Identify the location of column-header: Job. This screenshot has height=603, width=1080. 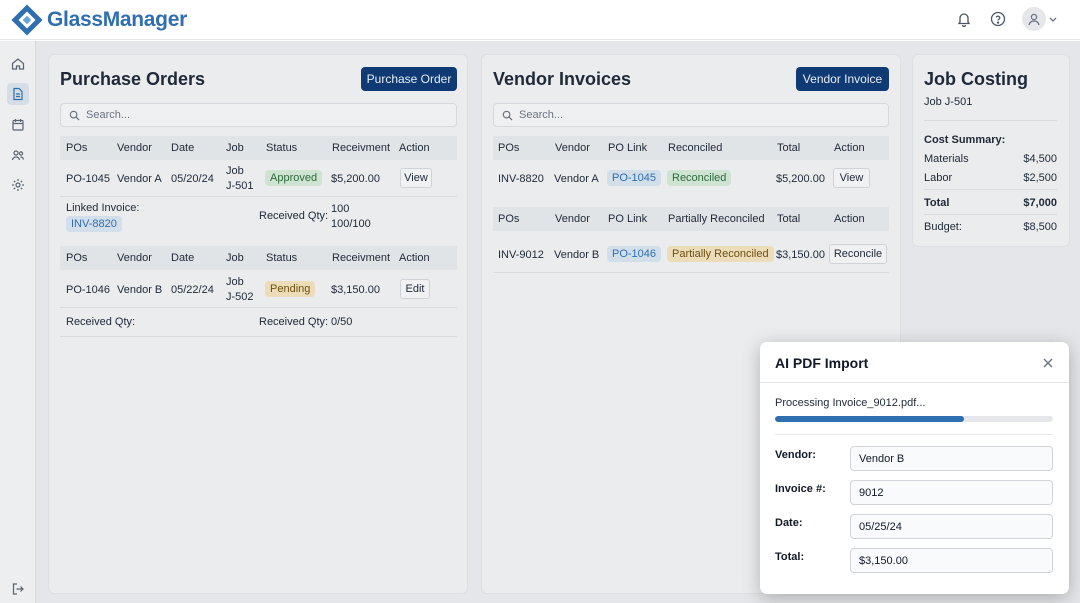
(235, 258).